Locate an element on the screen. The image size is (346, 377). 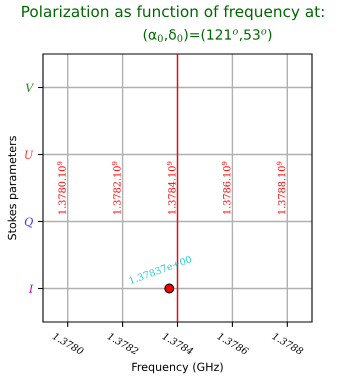
y-tick-label: V is located at coordinates (30, 88).